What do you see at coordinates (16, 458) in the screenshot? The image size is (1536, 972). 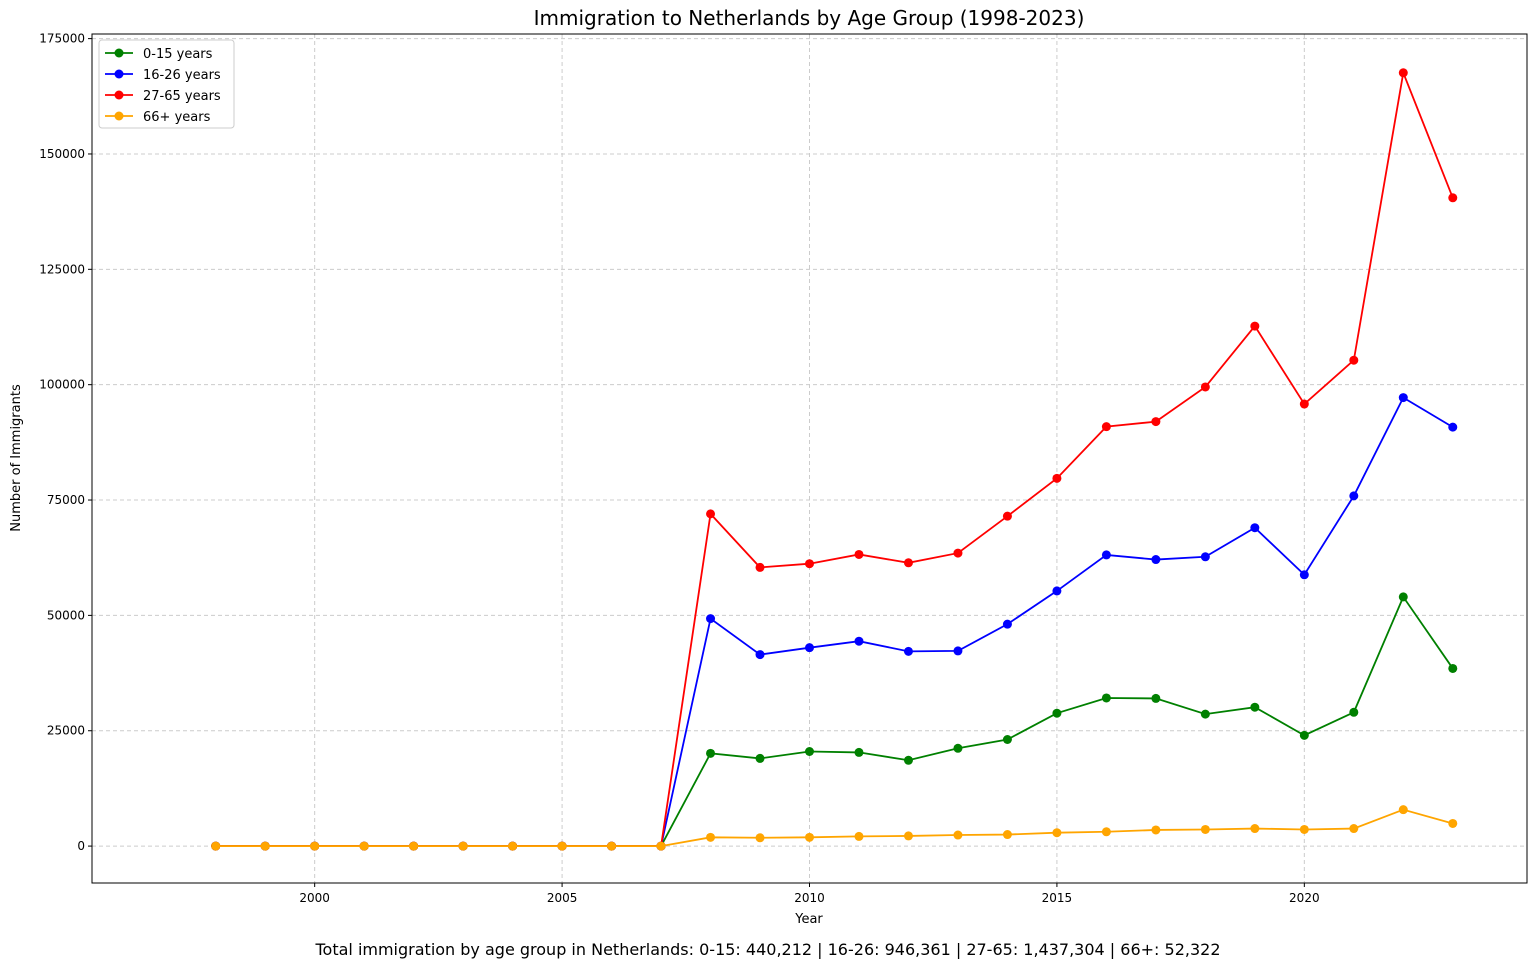 I see `y-axis-label: Number of Immigrants` at bounding box center [16, 458].